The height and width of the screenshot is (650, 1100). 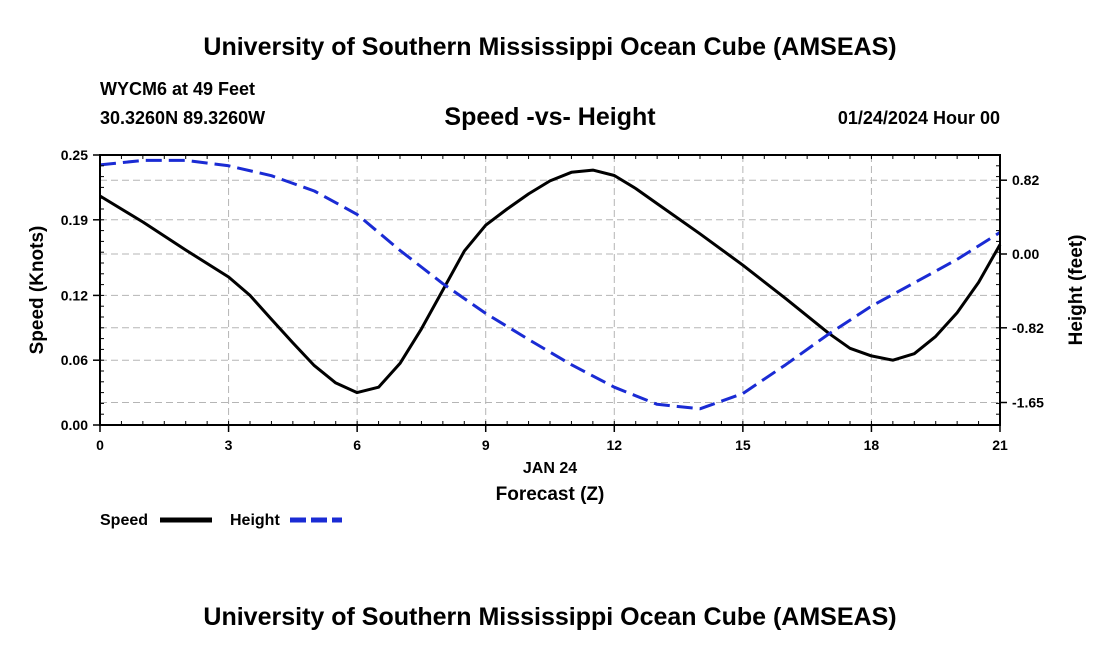 I want to click on legend-speed-label: Speed, so click(x=124, y=520).